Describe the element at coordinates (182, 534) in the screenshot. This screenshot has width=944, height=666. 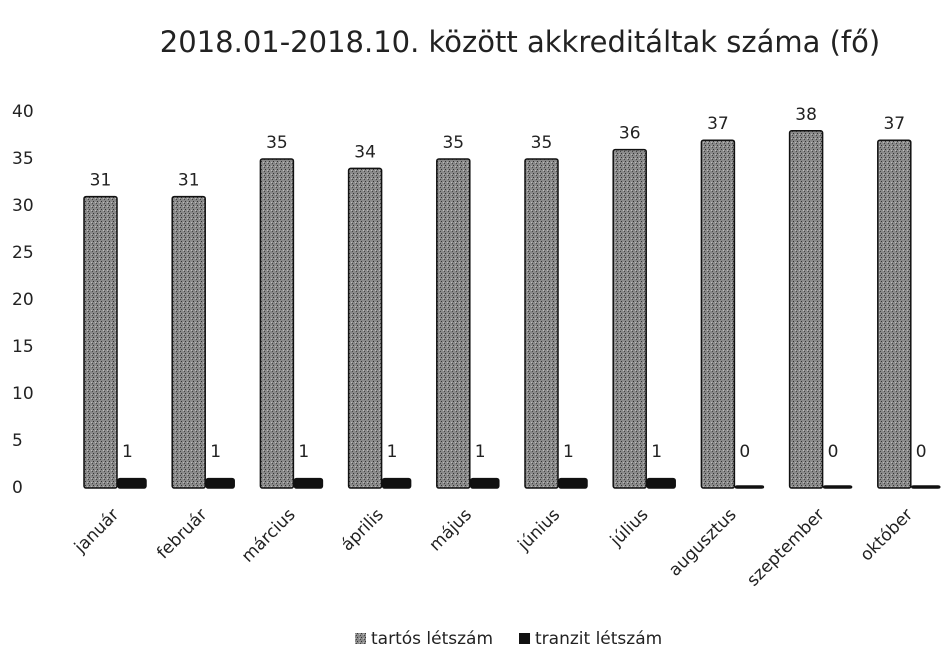
I see `x-tick-label: február` at that location.